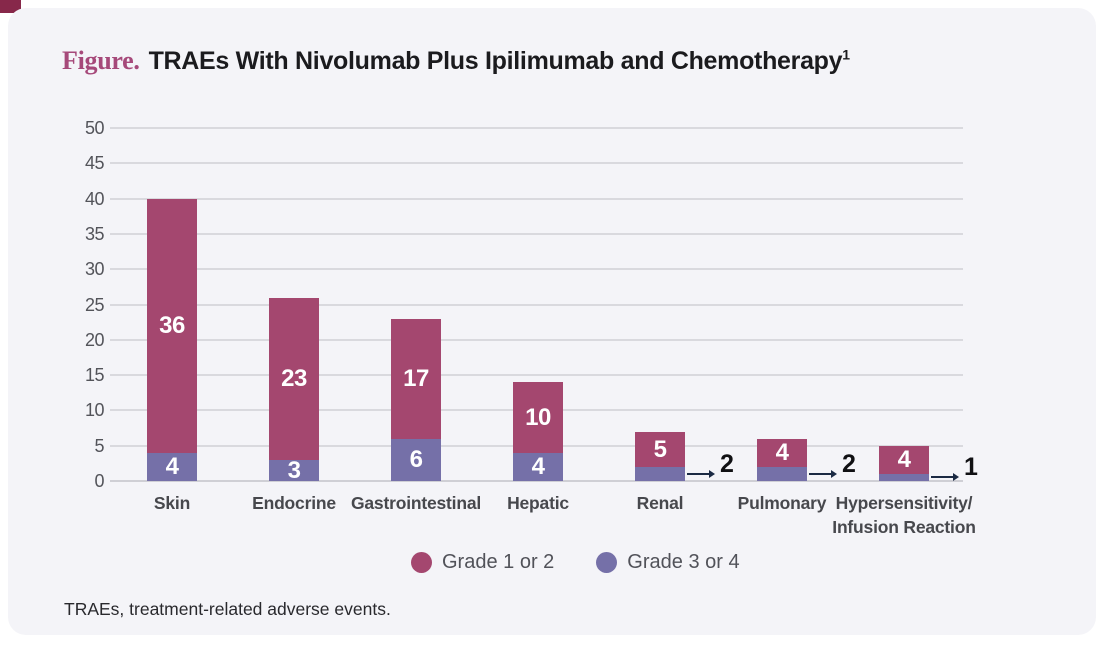  I want to click on figure-label: Figure., so click(101, 60).